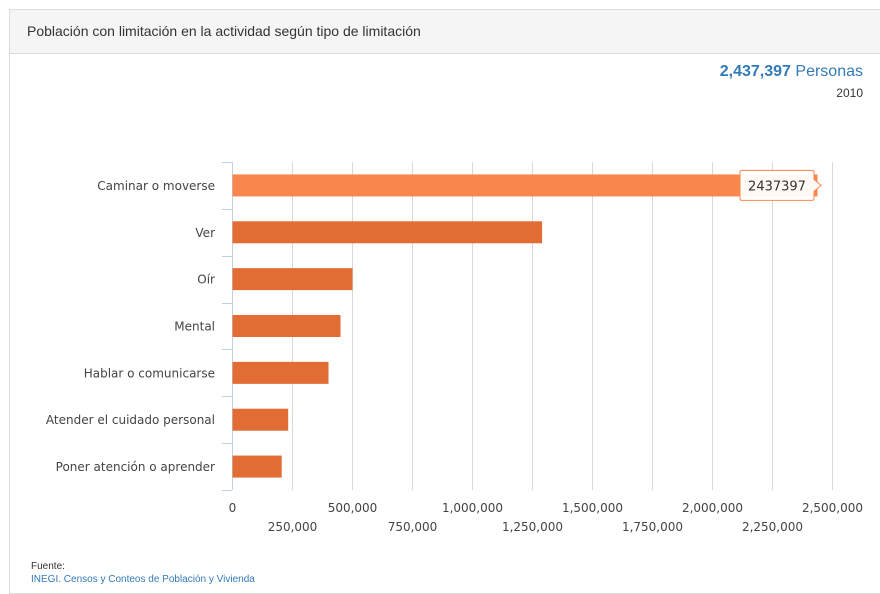 This screenshot has width=880, height=594. Describe the element at coordinates (413, 527) in the screenshot. I see `x-tick-label: 750,000` at that location.